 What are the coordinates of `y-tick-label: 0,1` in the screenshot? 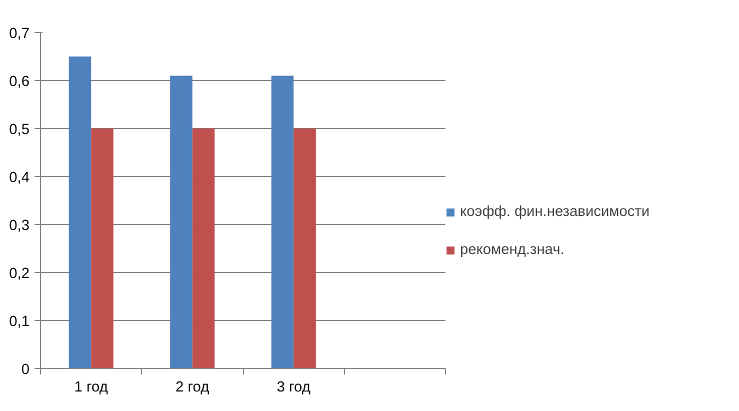 It's located at (19, 322).